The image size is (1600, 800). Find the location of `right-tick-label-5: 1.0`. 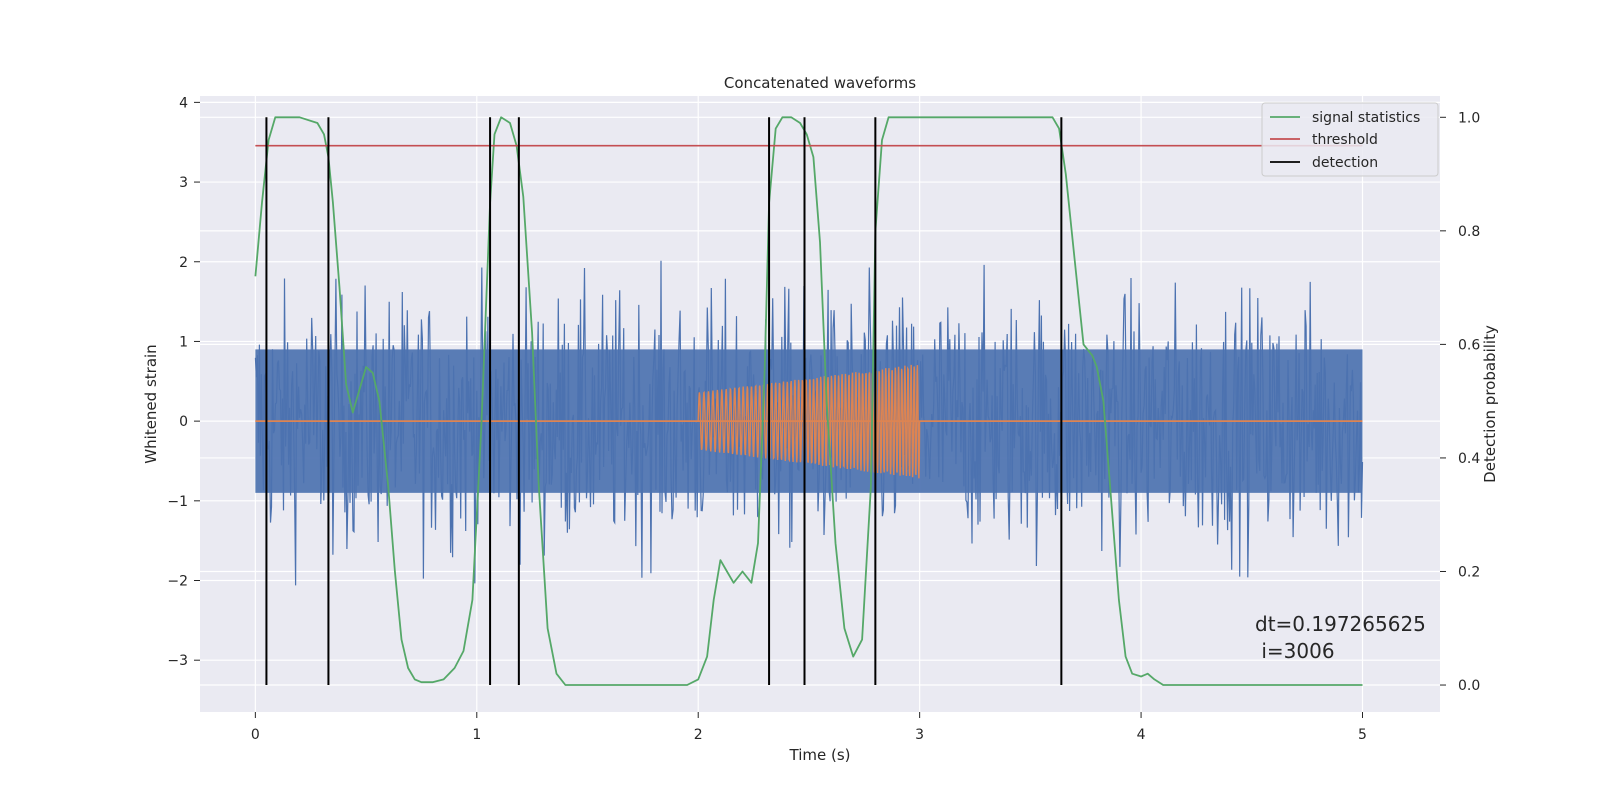

right-tick-label-5: 1.0 is located at coordinates (1469, 118).